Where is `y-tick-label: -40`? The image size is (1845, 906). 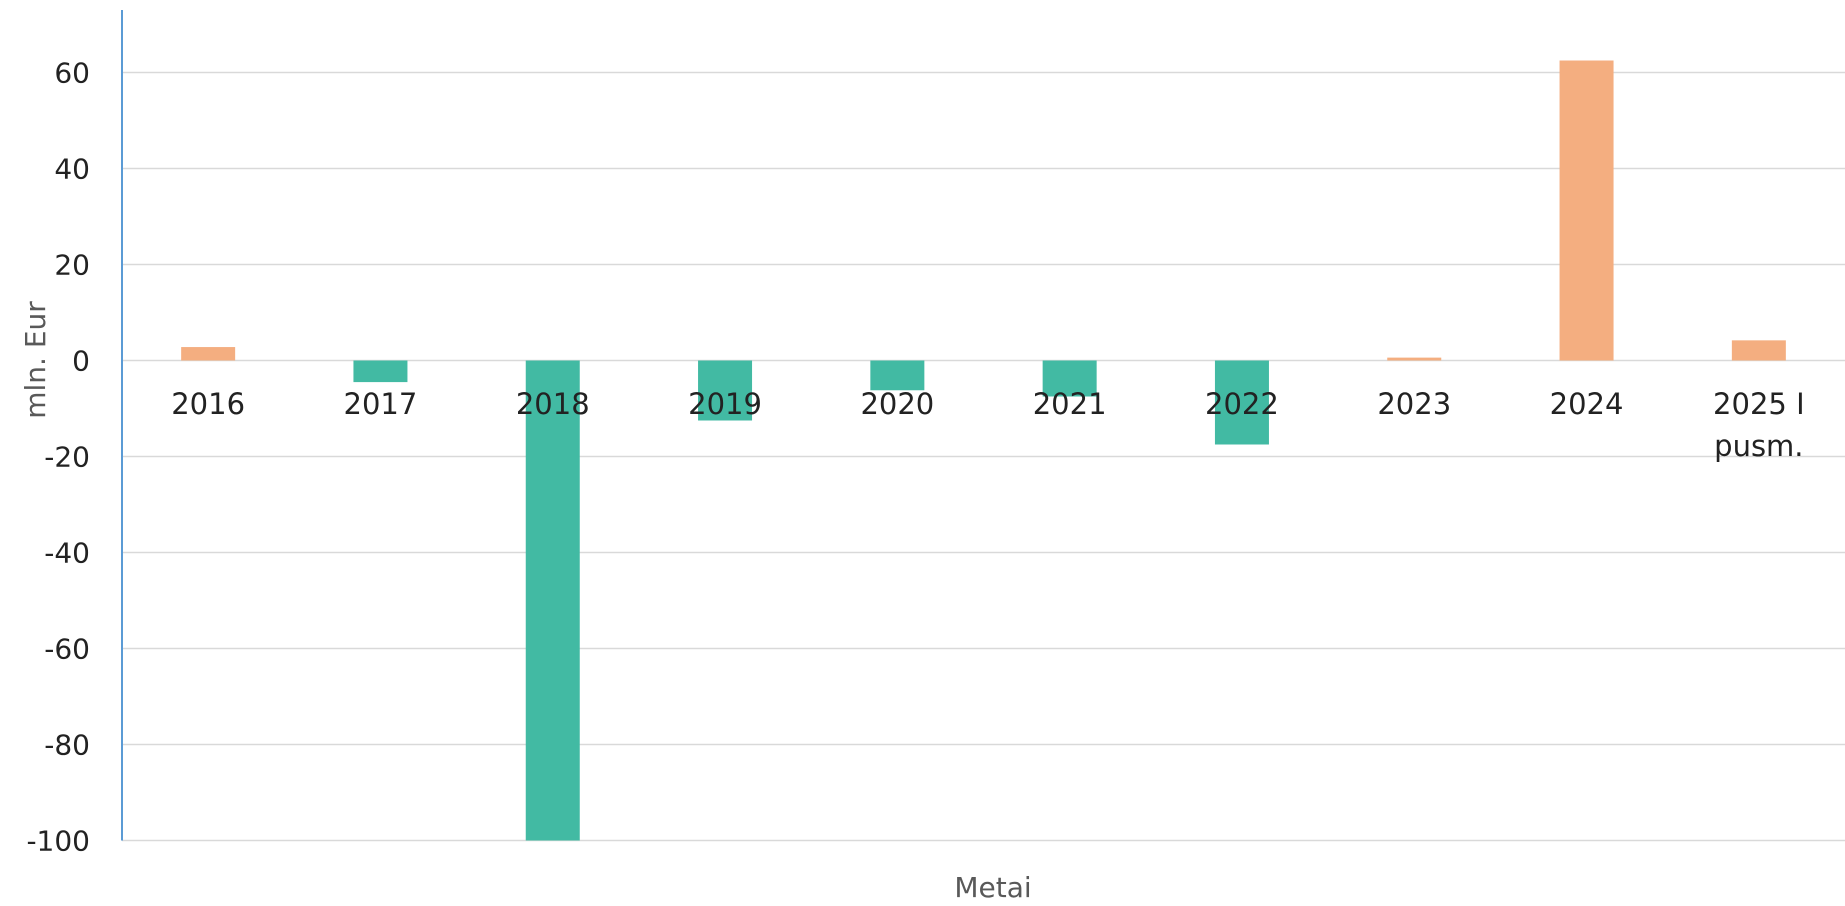
y-tick-label: -40 is located at coordinates (67, 553).